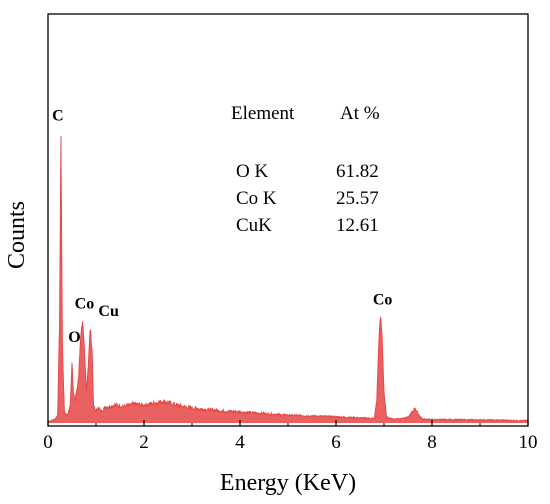  What do you see at coordinates (58, 116) in the screenshot?
I see `peak-label-c: C` at bounding box center [58, 116].